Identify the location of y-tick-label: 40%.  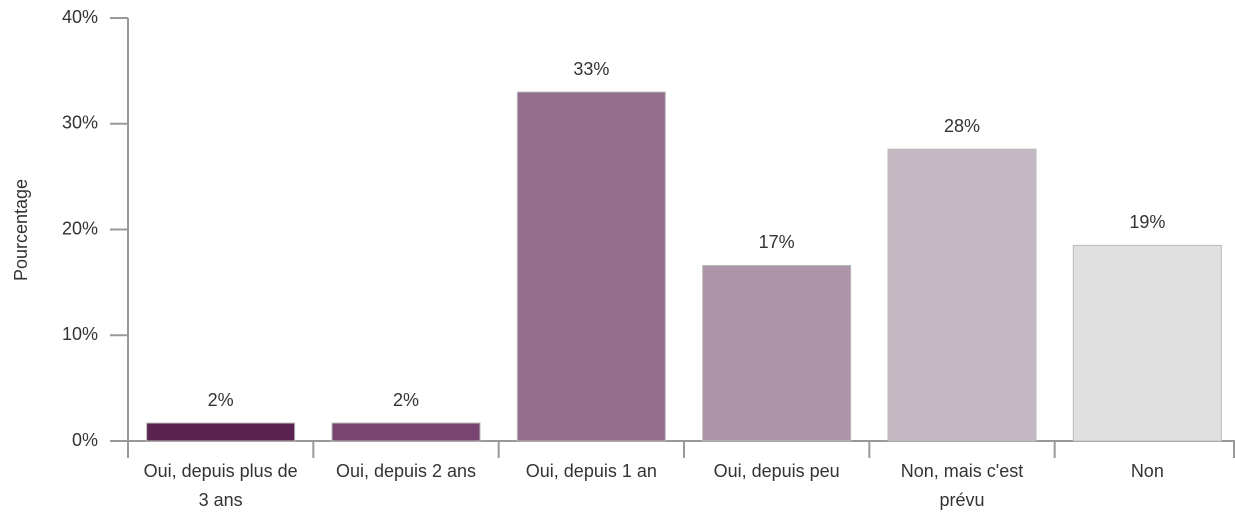
(80, 17).